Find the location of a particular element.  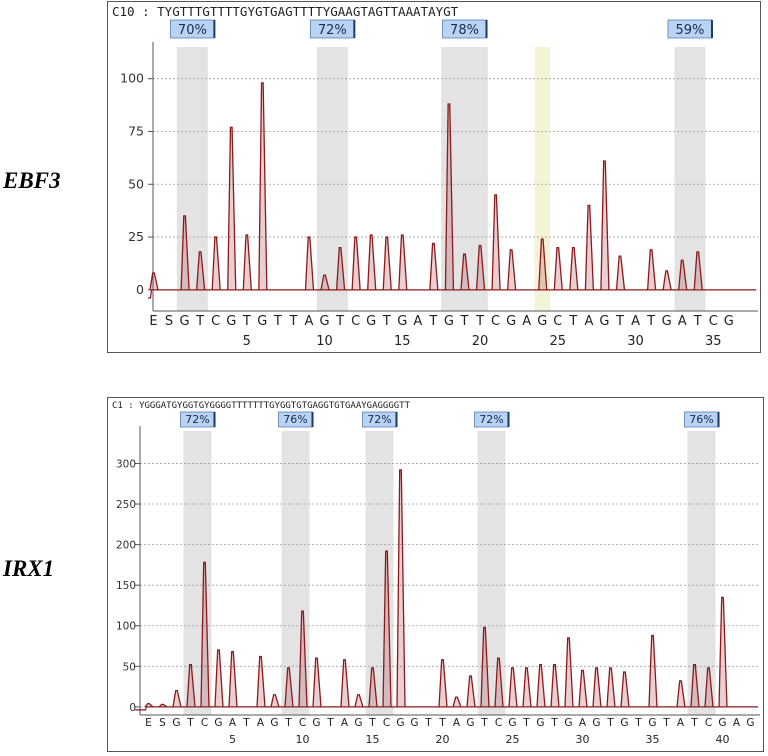

gene-label-ebf3: EBF3 is located at coordinates (32, 180).